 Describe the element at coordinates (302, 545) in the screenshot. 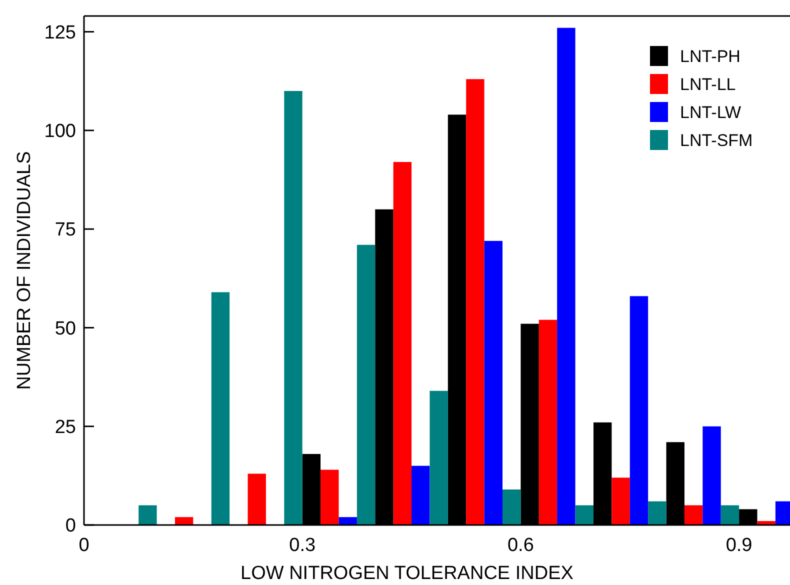

I see `x-tick-label: 0.3` at that location.